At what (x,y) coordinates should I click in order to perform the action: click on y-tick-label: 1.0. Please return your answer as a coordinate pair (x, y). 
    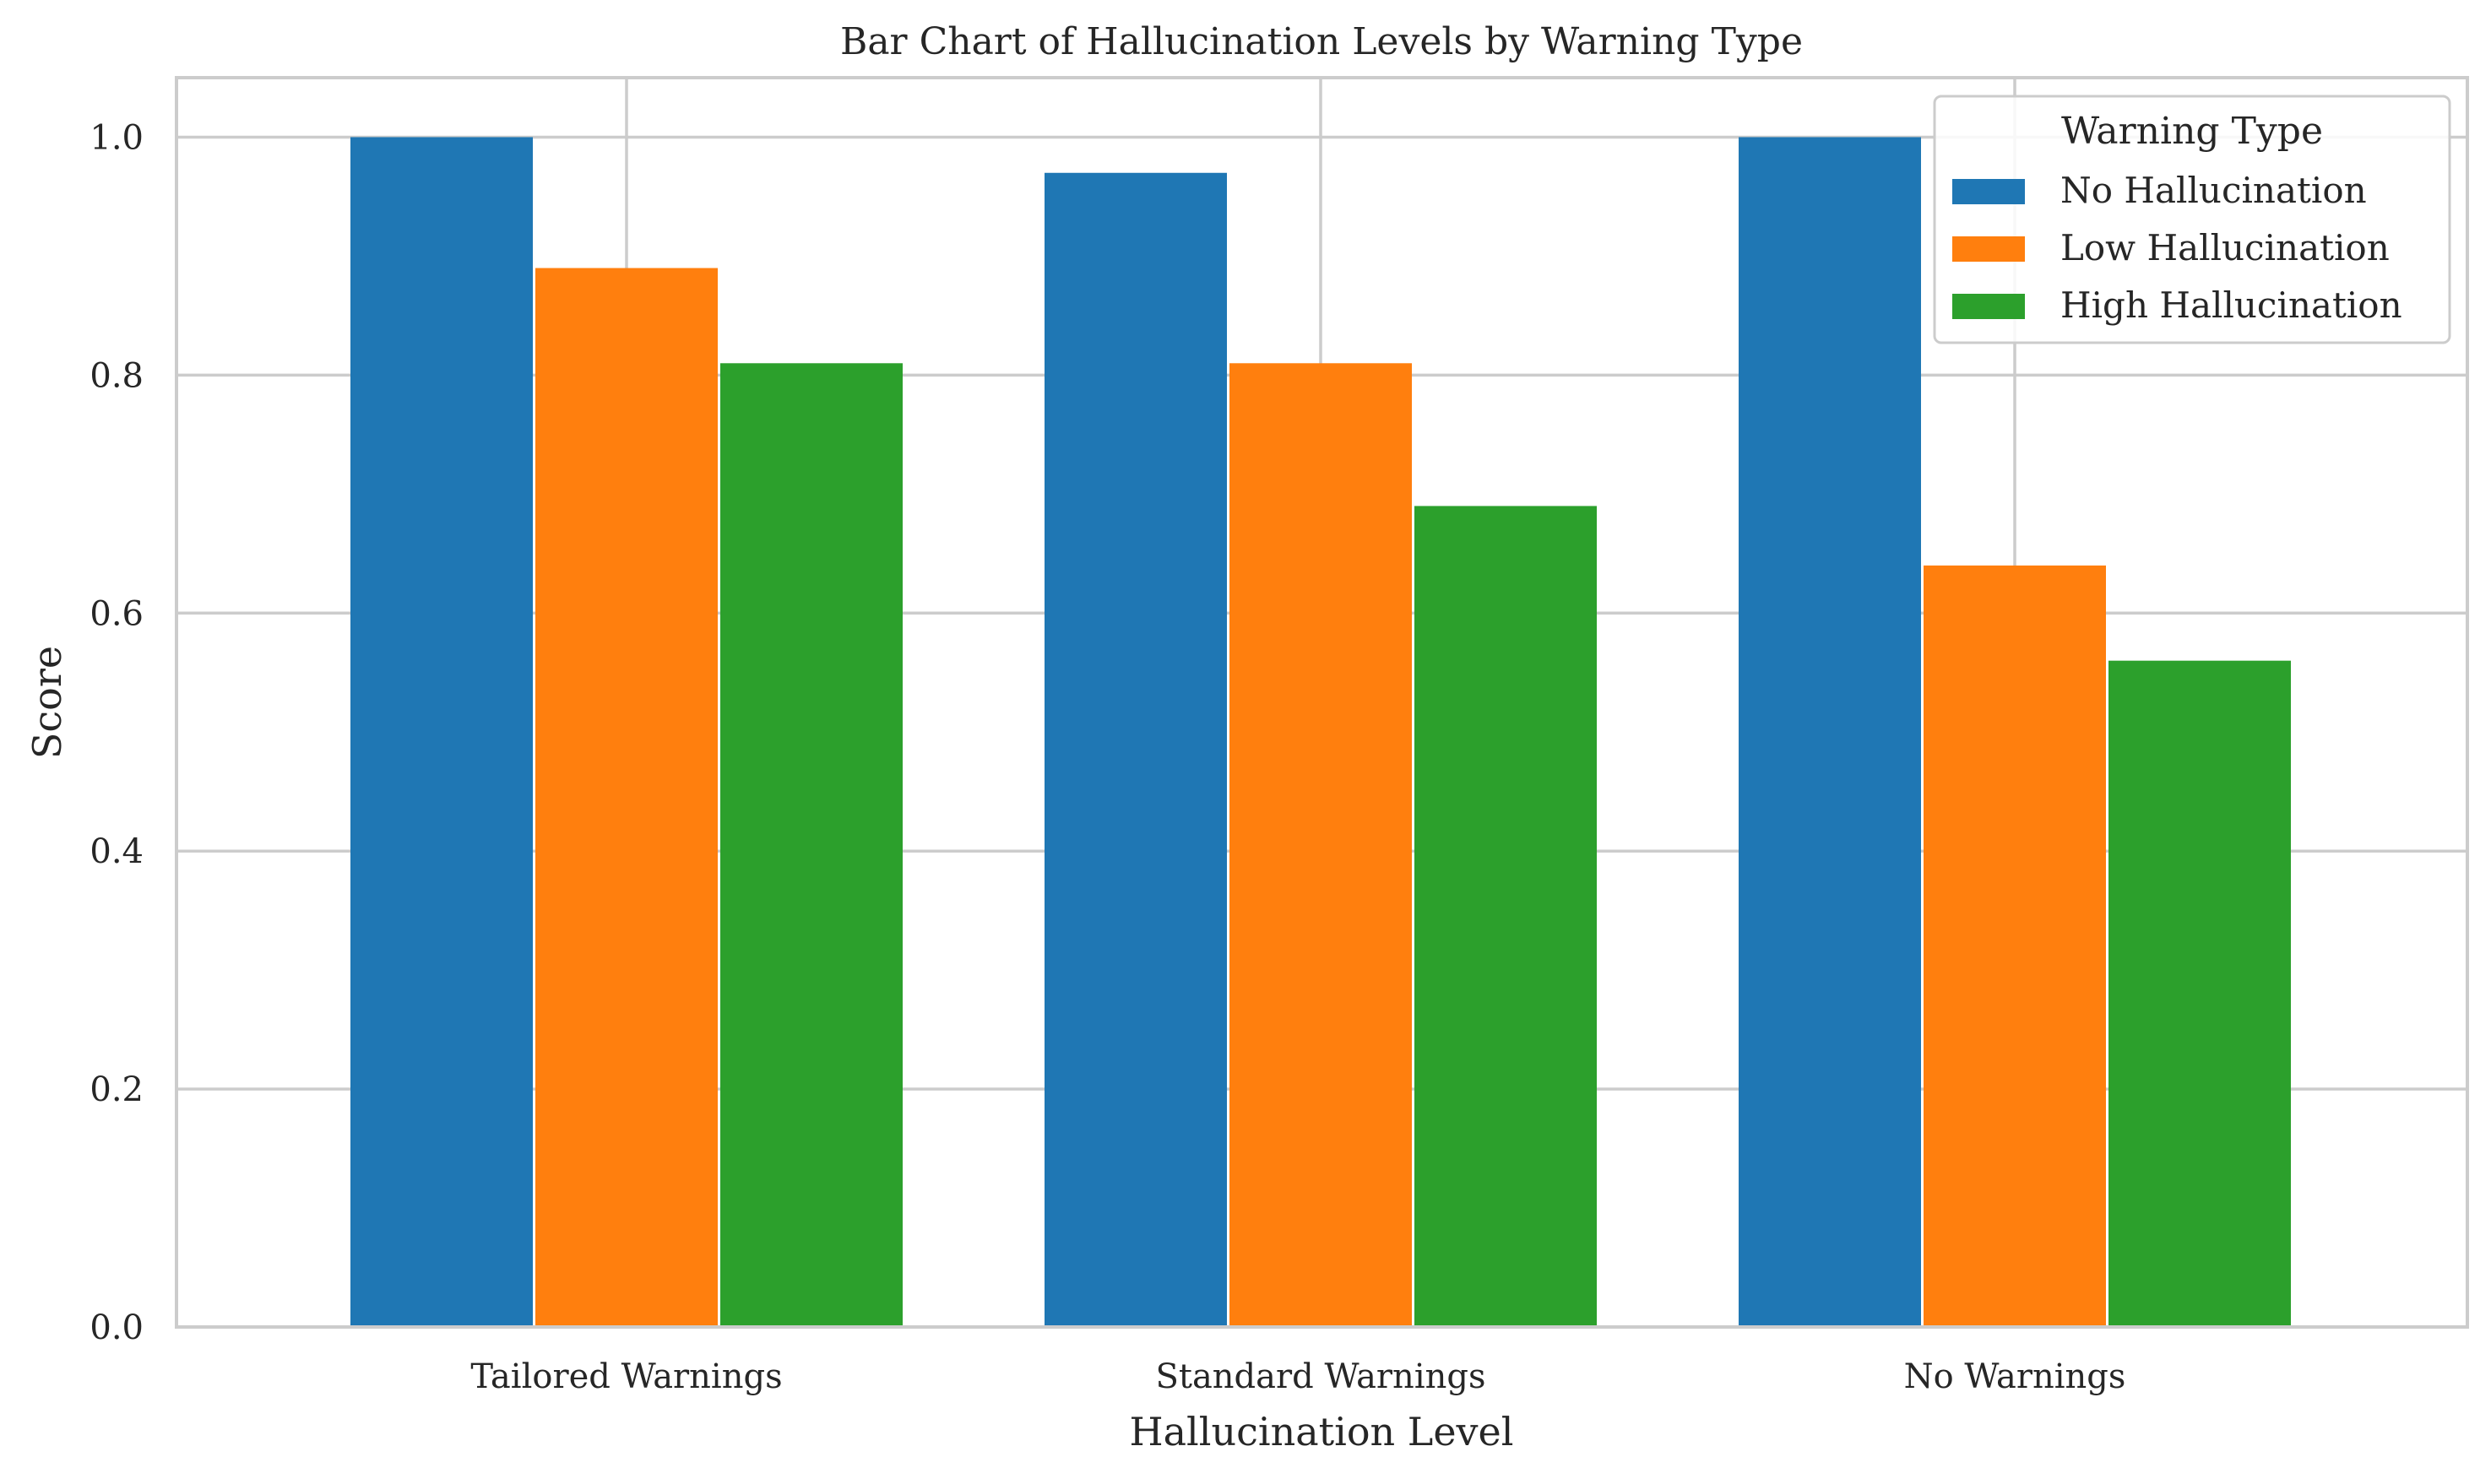
    Looking at the image, I should click on (117, 137).